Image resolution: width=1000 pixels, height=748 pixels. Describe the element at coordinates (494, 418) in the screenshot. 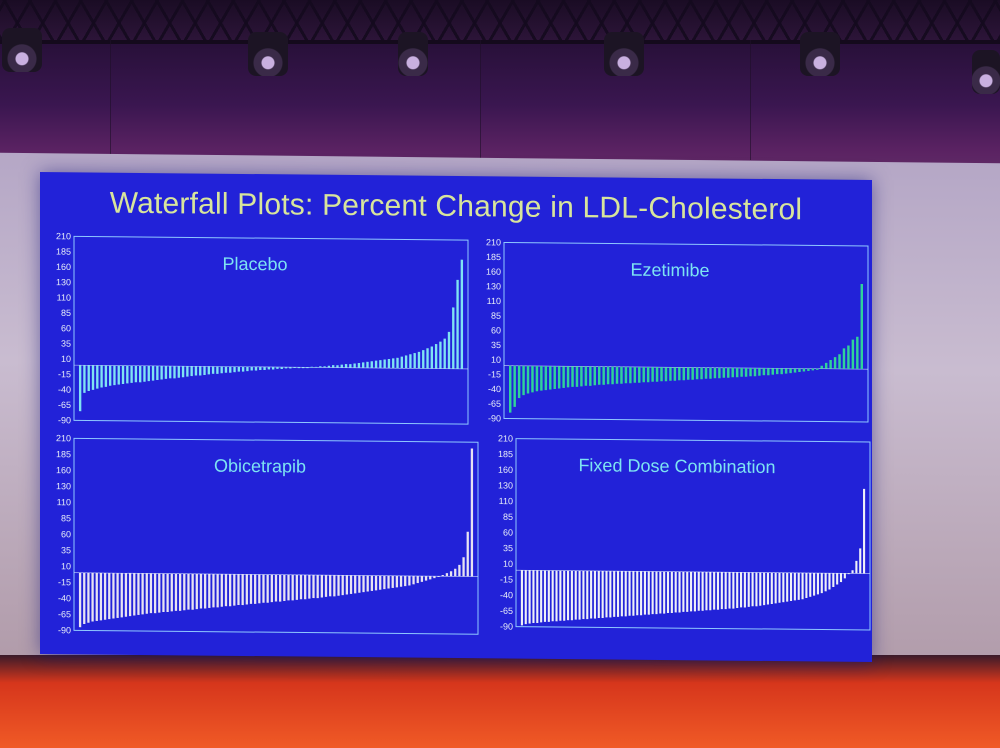

I see `y-tick-label: -90` at that location.